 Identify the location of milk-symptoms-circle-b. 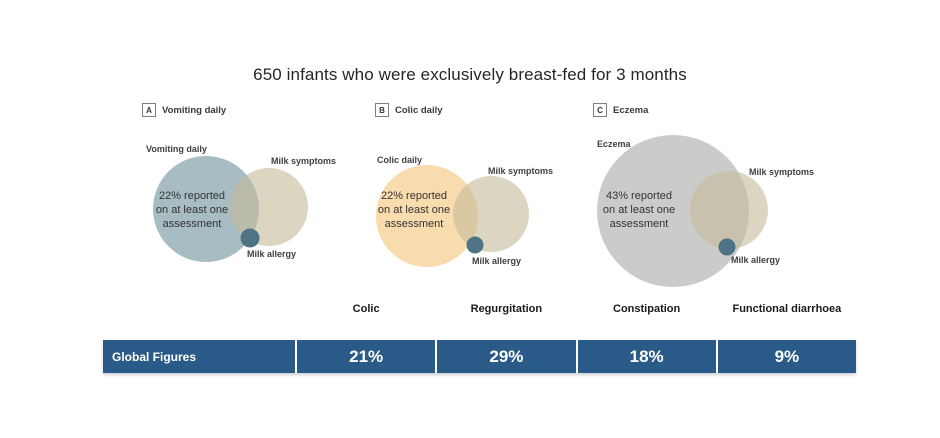
(491, 214).